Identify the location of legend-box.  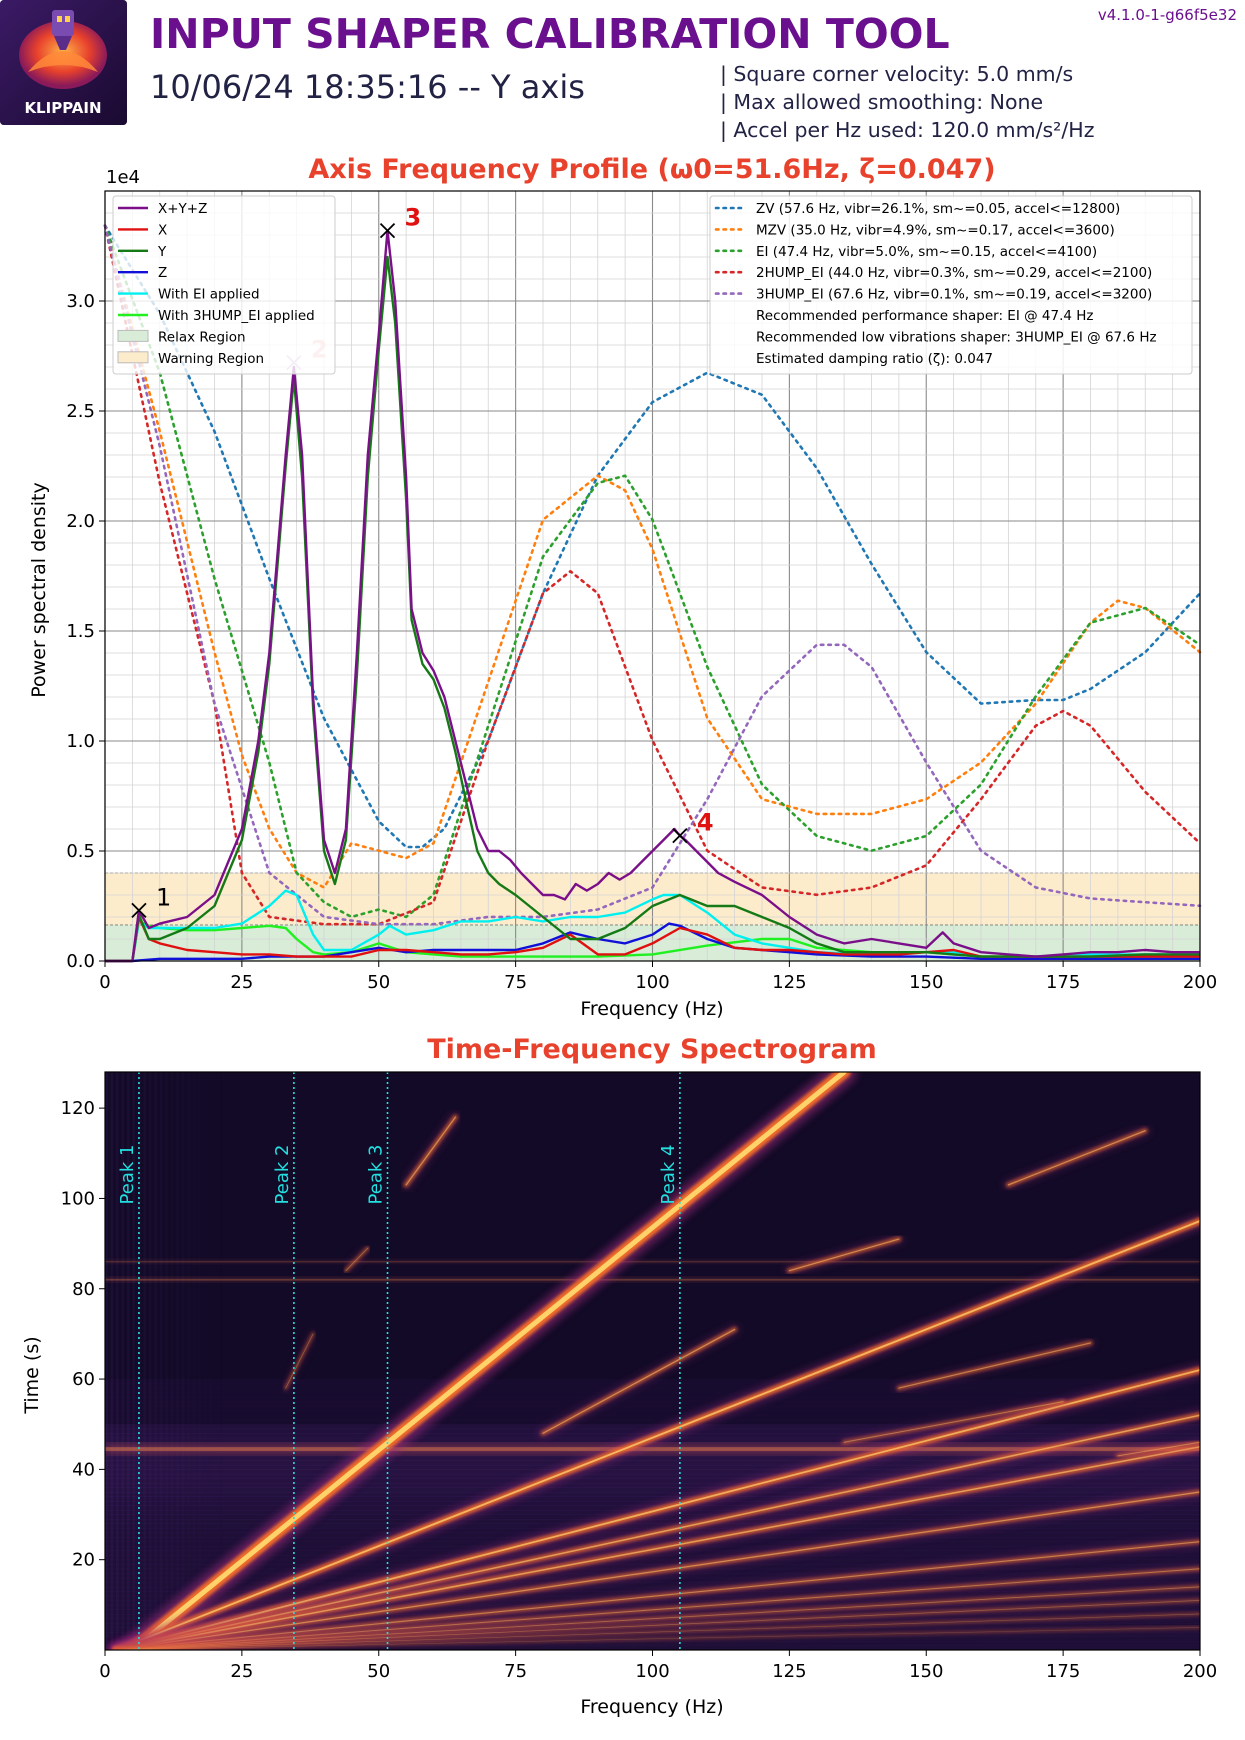
(224, 285).